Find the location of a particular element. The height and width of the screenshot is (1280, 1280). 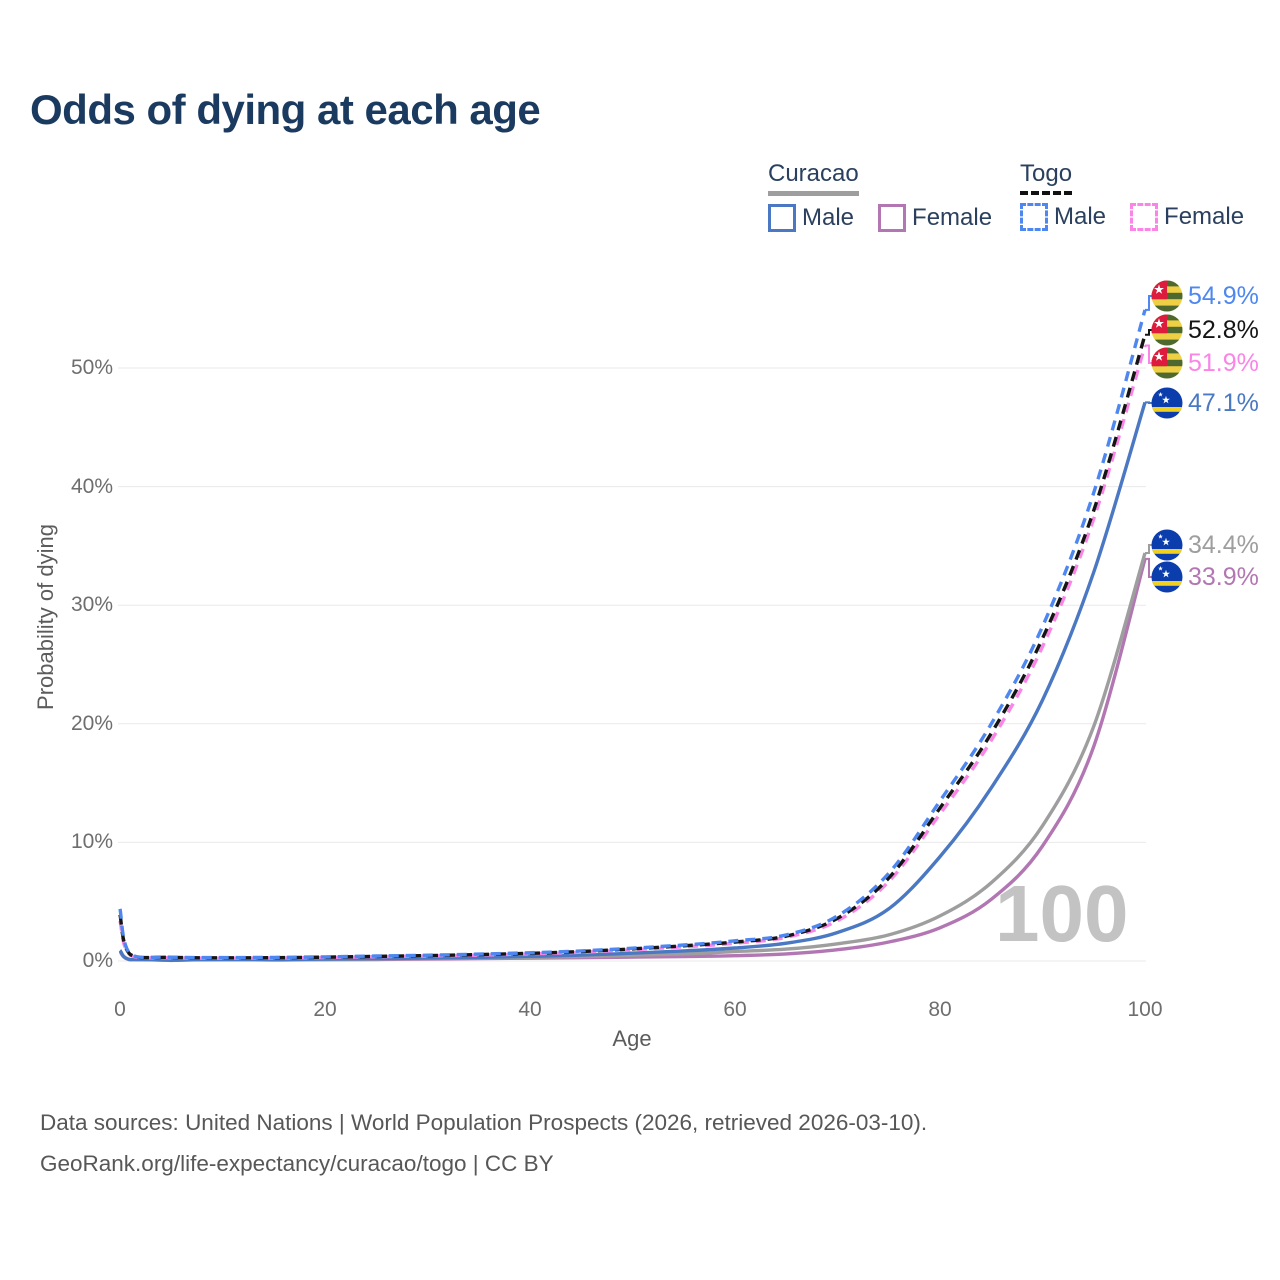

x-tick-40: 40 is located at coordinates (530, 1009).